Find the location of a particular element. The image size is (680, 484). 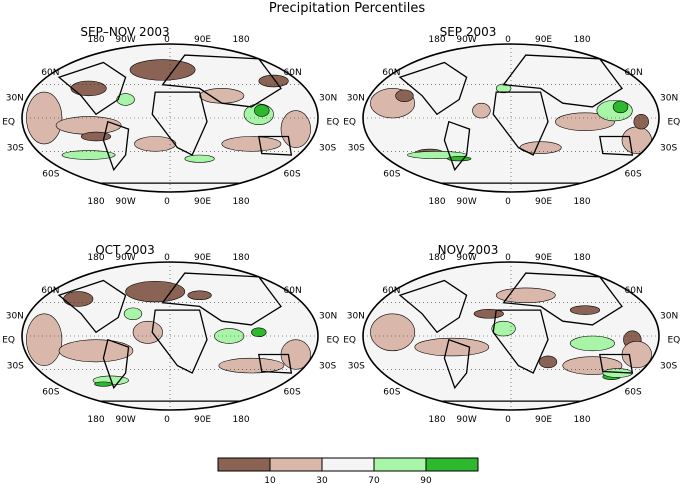

lat-label-left: 60S is located at coordinates (50, 393).